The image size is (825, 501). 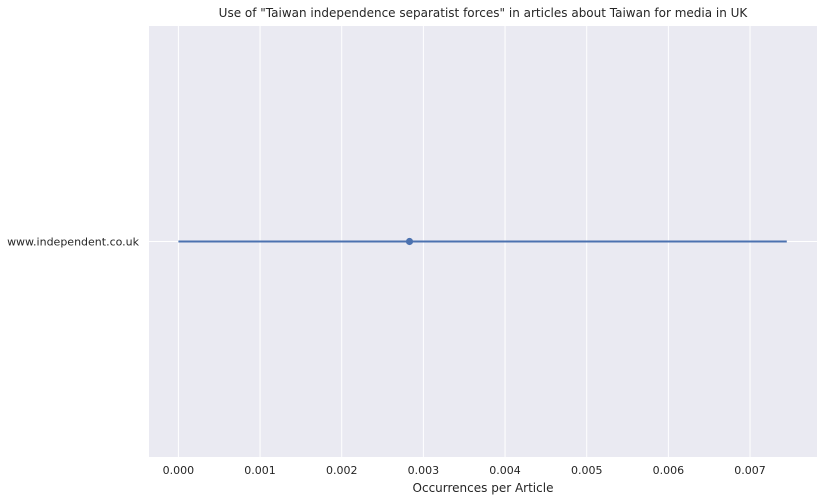 I want to click on x-tick-label: 0.001, so click(x=260, y=470).